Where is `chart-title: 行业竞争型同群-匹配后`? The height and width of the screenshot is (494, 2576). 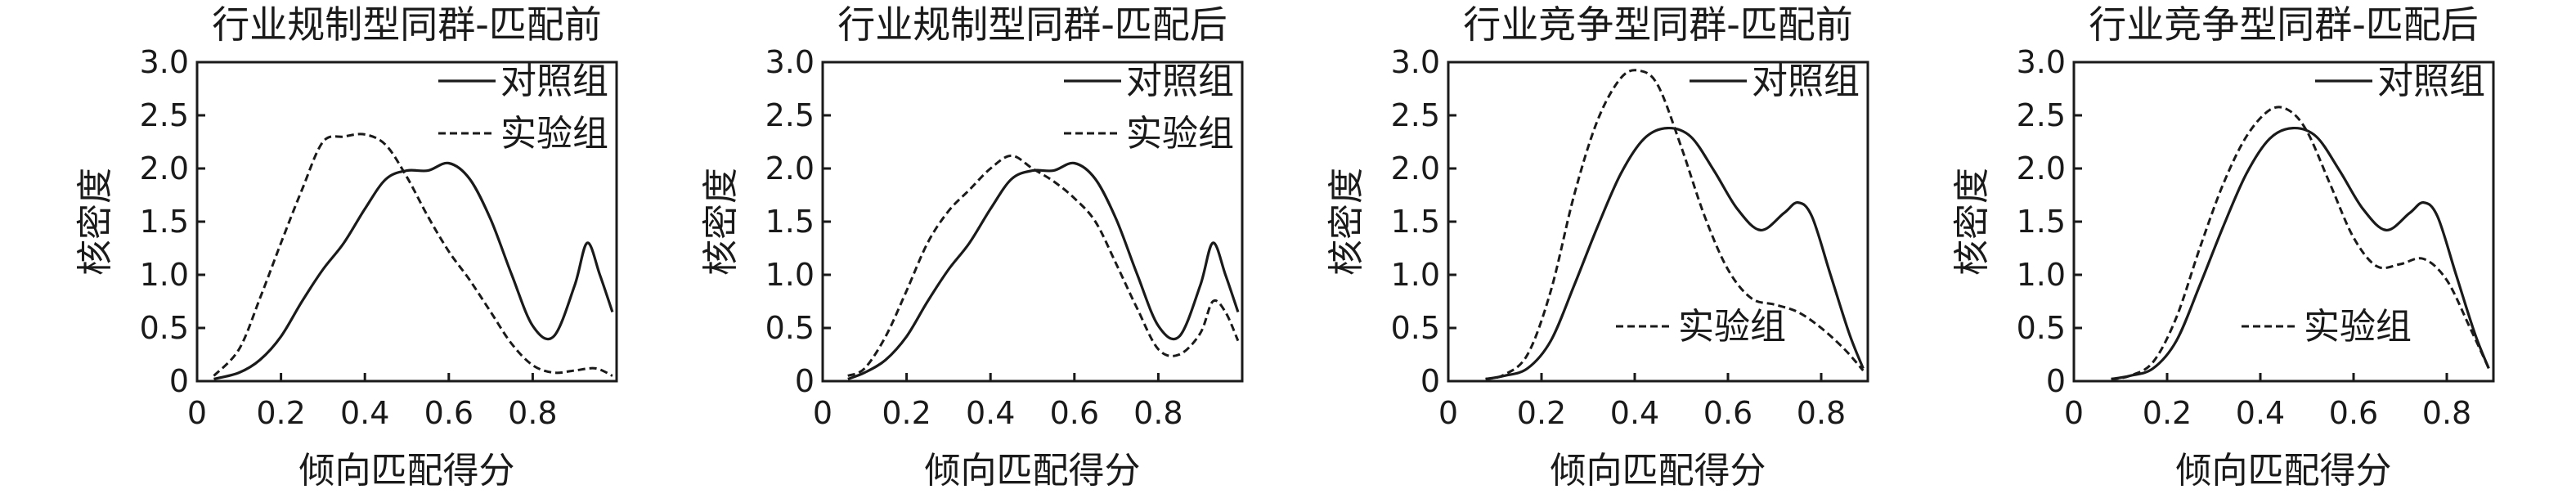 chart-title: 行业竞争型同群-匹配后 is located at coordinates (2284, 24).